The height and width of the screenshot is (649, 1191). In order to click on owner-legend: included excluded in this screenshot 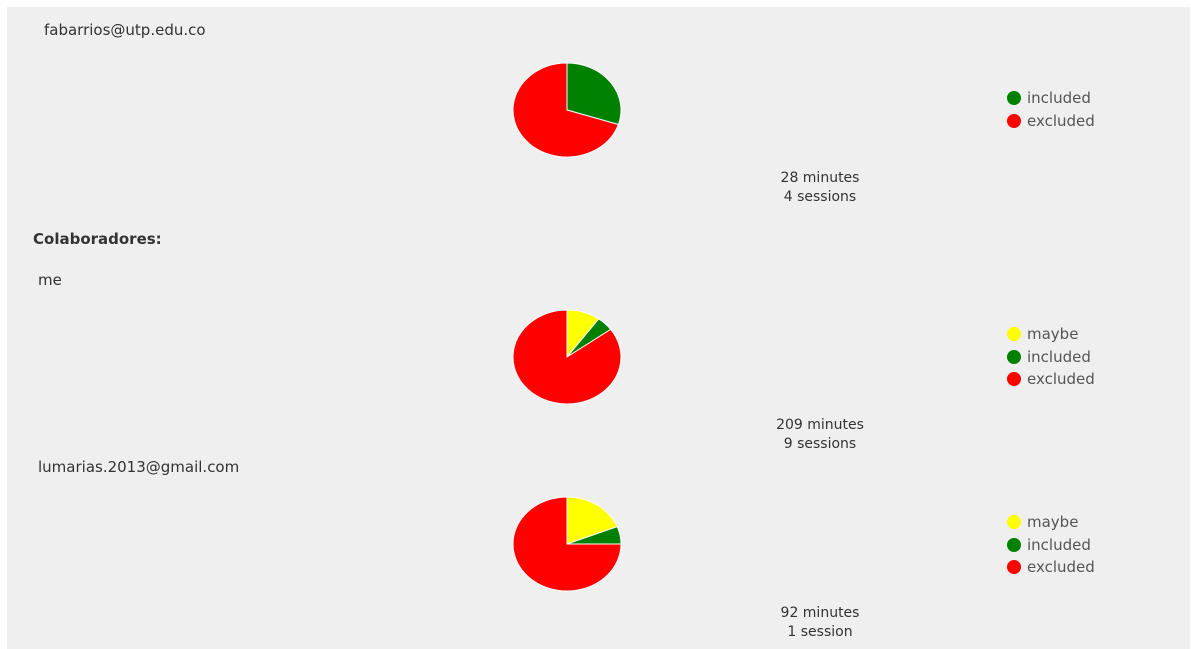, I will do `click(1051, 109)`.